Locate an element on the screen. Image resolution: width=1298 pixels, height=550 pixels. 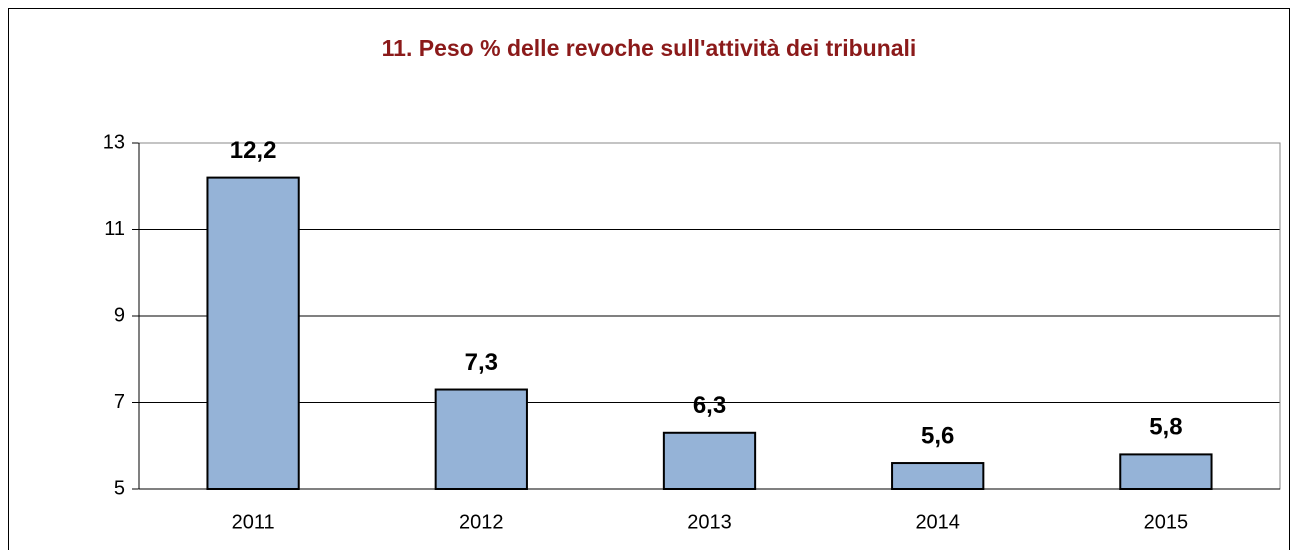
x-tick-label: 2011 is located at coordinates (253, 522).